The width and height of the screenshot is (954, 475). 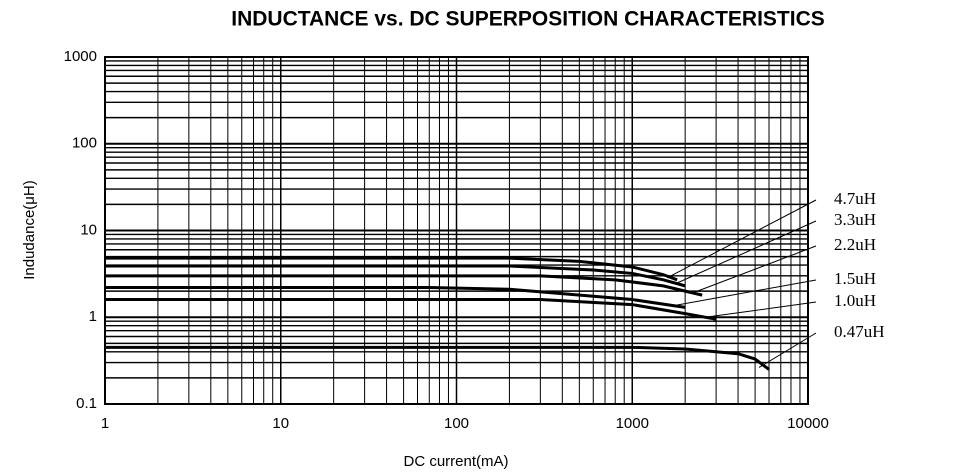 What do you see at coordinates (93, 316) in the screenshot?
I see `y-tick-label: 1` at bounding box center [93, 316].